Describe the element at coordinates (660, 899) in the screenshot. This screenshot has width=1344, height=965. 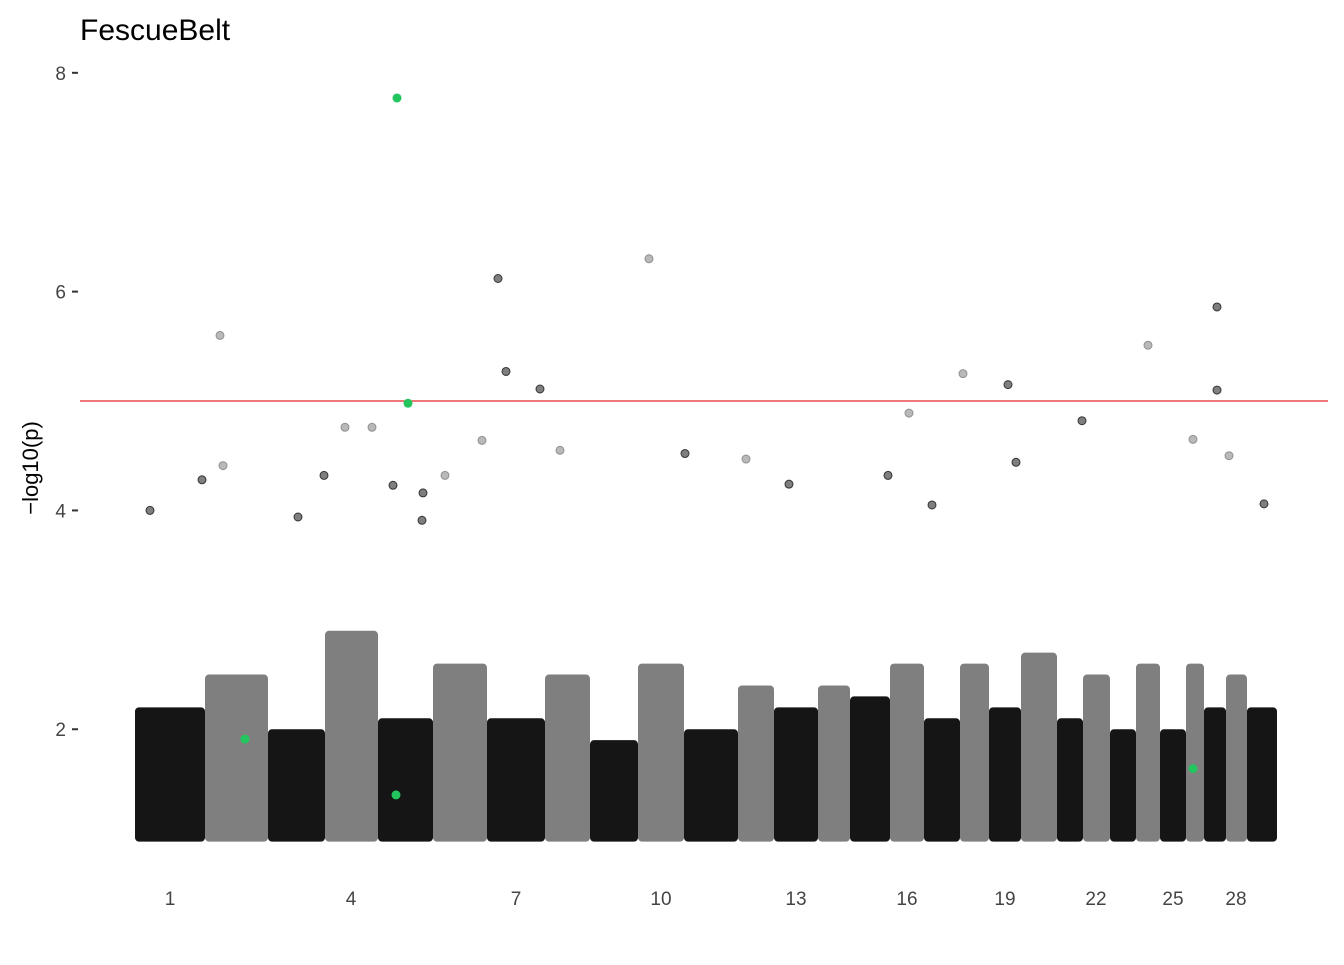
I see `x-tick-label: 10` at that location.